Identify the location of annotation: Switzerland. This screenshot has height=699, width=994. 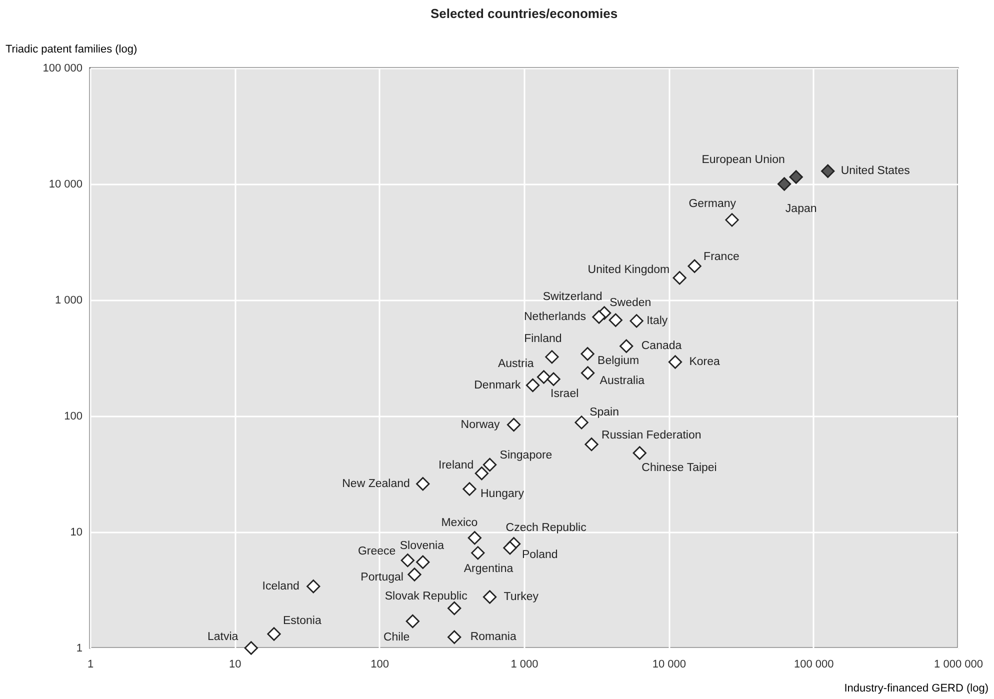
(572, 296).